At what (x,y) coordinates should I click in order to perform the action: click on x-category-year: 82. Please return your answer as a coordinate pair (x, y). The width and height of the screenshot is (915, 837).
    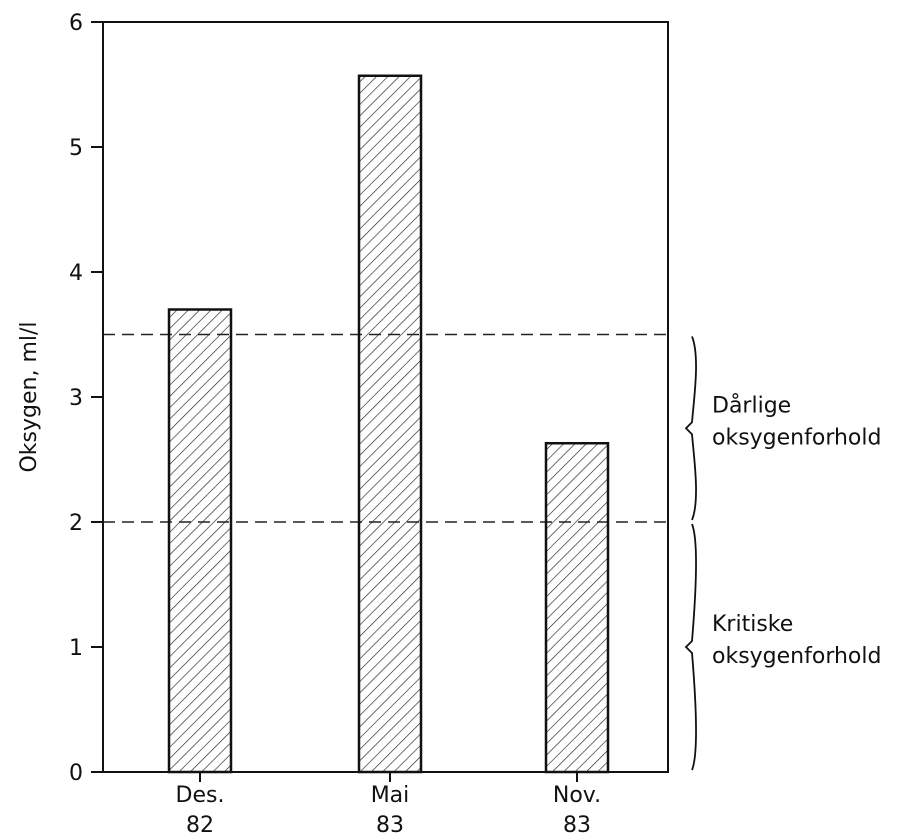
    Looking at the image, I should click on (200, 825).